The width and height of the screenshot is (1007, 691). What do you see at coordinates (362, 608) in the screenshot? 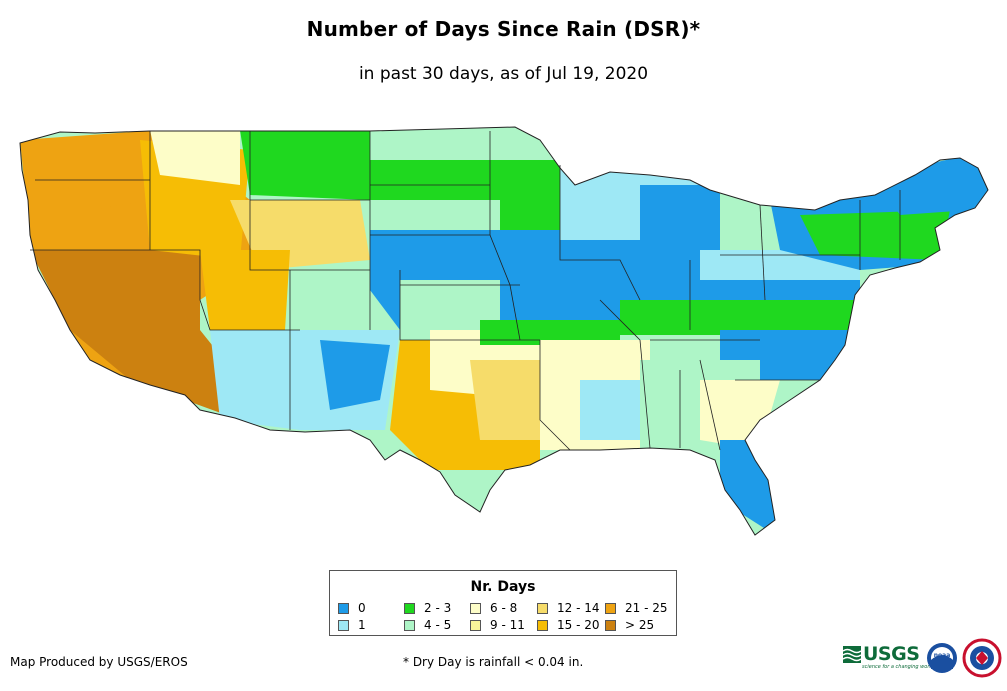
I see `legend-label: 0` at bounding box center [362, 608].